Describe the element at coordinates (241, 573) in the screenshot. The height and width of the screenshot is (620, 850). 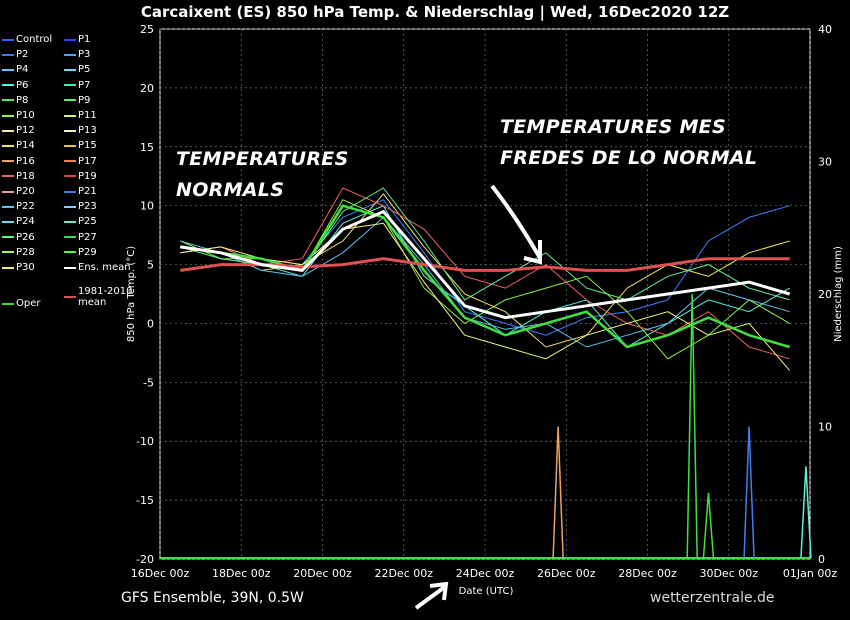
I see `x-tick-label: 18Dec 00z` at that location.